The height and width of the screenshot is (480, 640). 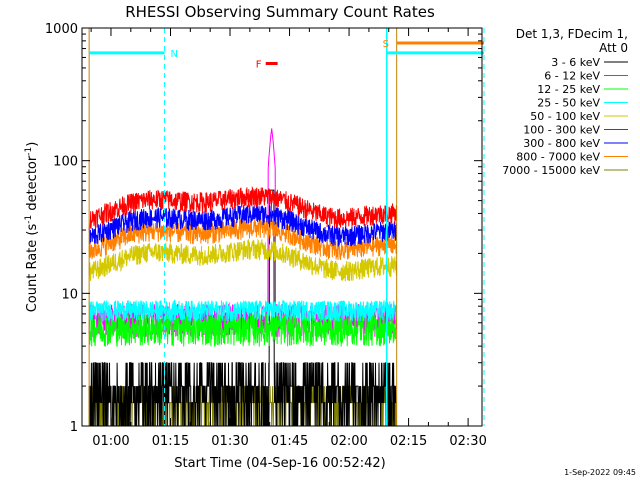 I want to click on x-tick-label: 02:00, so click(x=348, y=441).